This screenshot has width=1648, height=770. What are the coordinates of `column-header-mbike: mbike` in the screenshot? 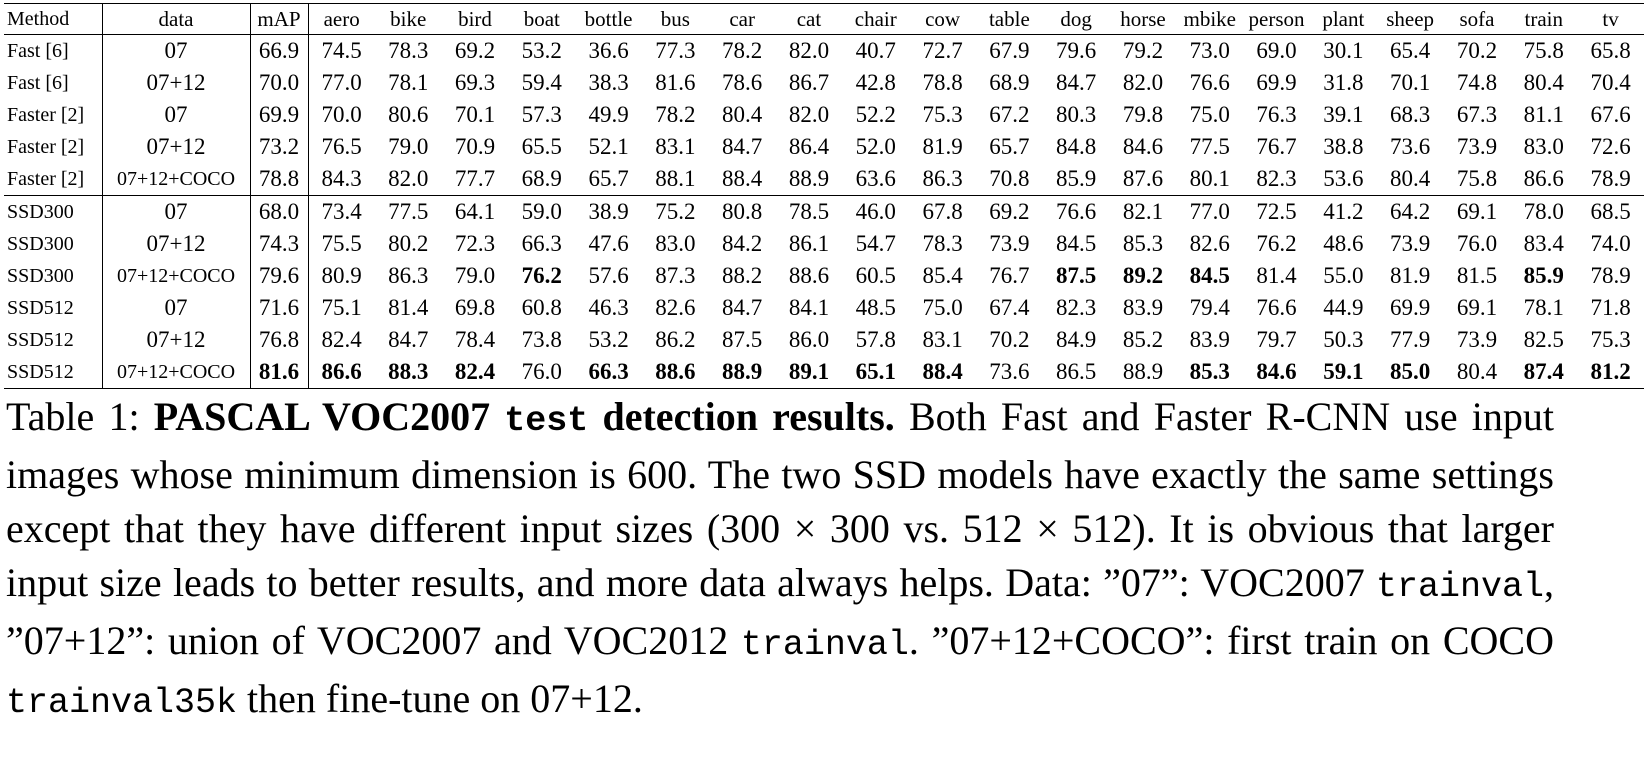 It's located at (1210, 19).